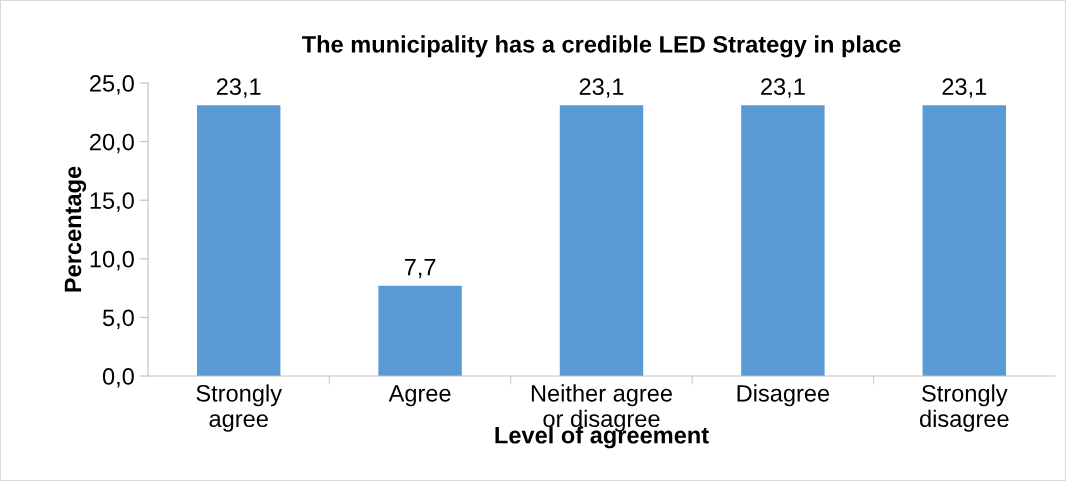 This screenshot has height=481, width=1066. What do you see at coordinates (239, 408) in the screenshot?
I see `x-tick-label: Strongly agree` at bounding box center [239, 408].